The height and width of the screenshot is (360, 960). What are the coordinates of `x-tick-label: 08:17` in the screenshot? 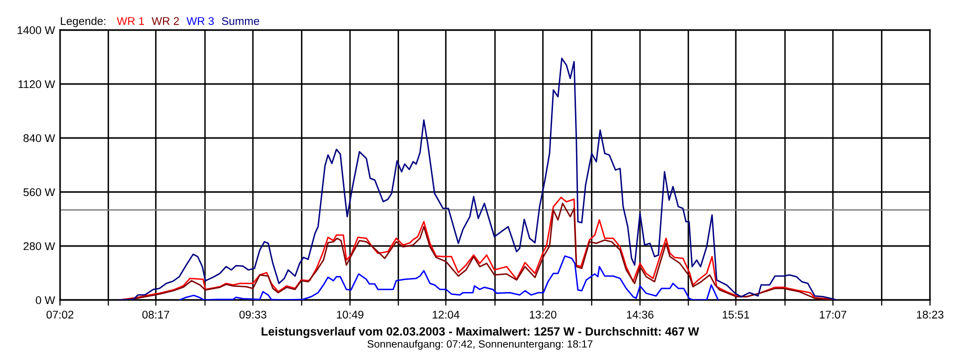 It's located at (156, 314).